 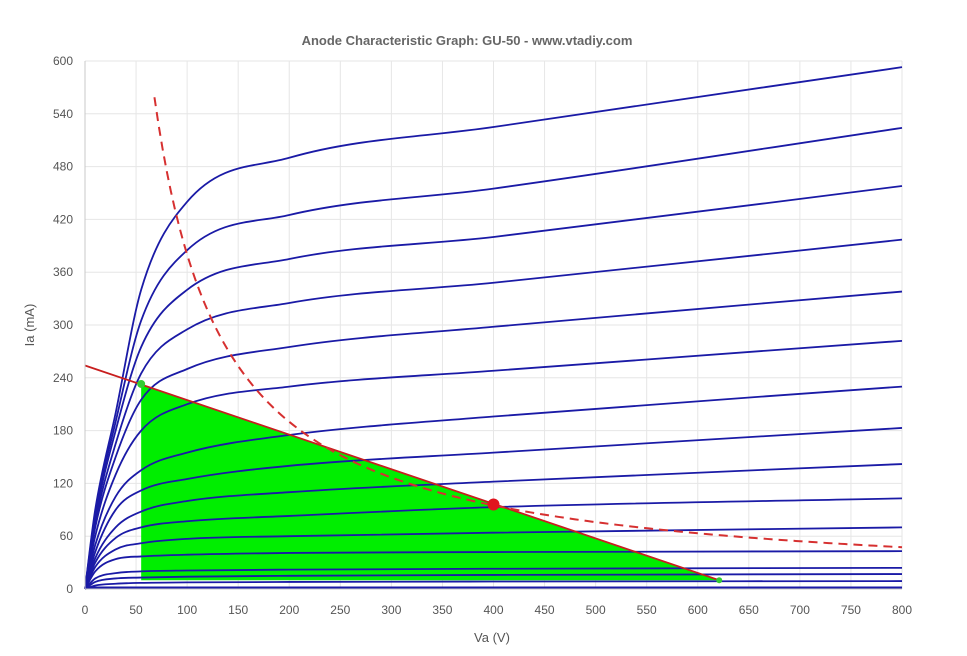 I want to click on y-tick-label: 120, so click(x=63, y=483).